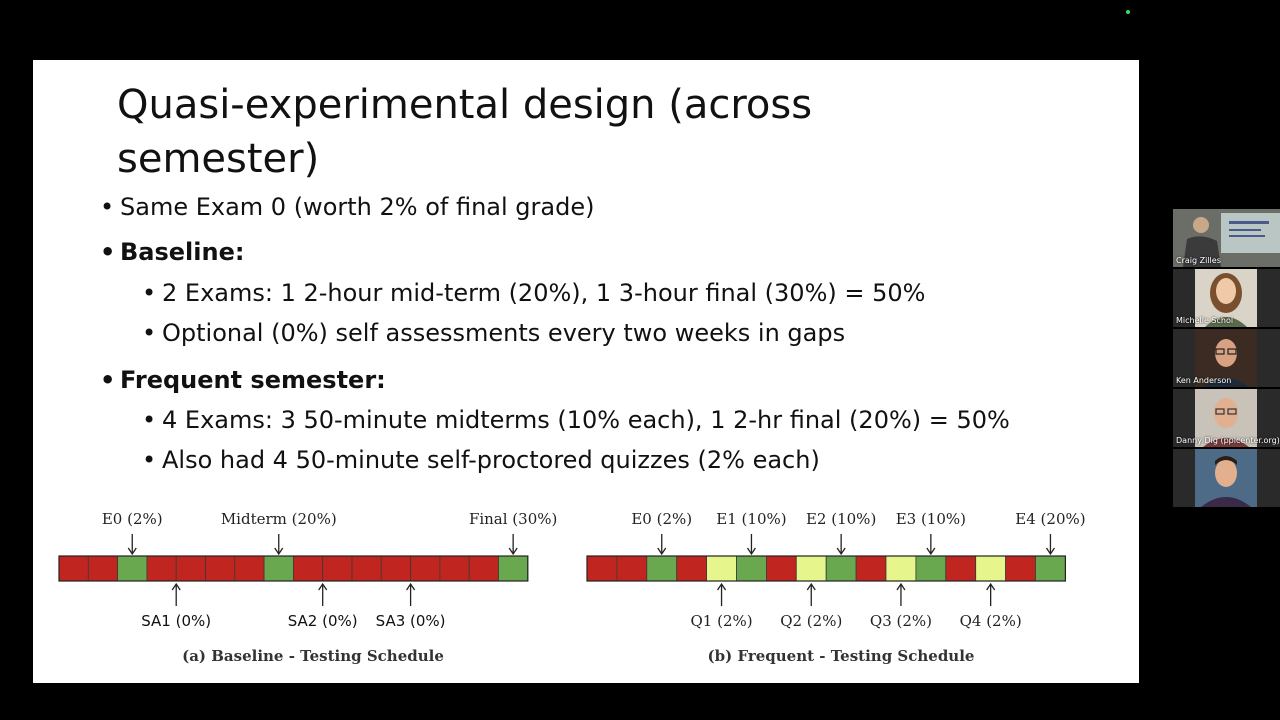 The height and width of the screenshot is (720, 1280). I want to click on baseline-exam-label: Final (30%), so click(513, 519).